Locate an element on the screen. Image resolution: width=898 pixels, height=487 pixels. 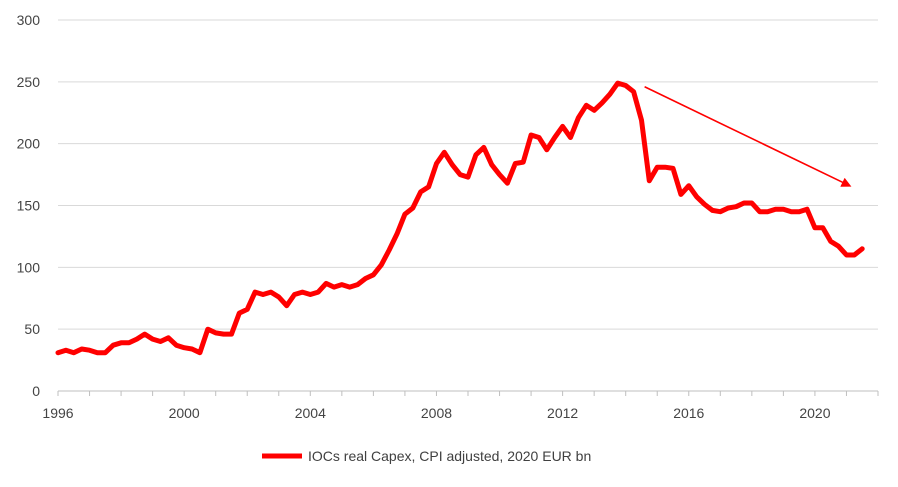
x-tick-label-2004: 2004 is located at coordinates (310, 413).